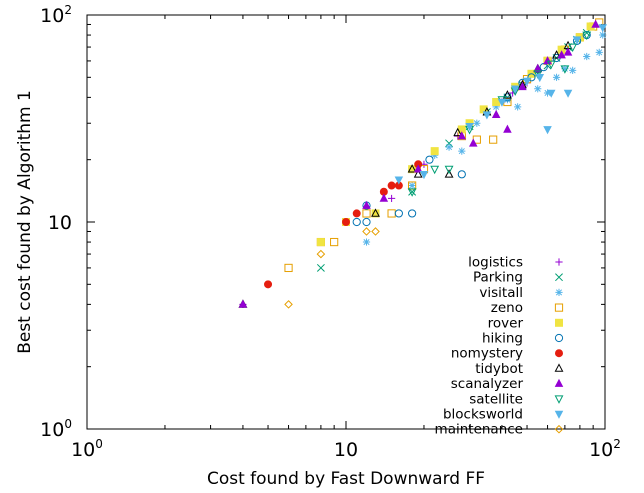 The image size is (644, 493). What do you see at coordinates (559, 292) in the screenshot?
I see `legend-marker-visitall` at bounding box center [559, 292].